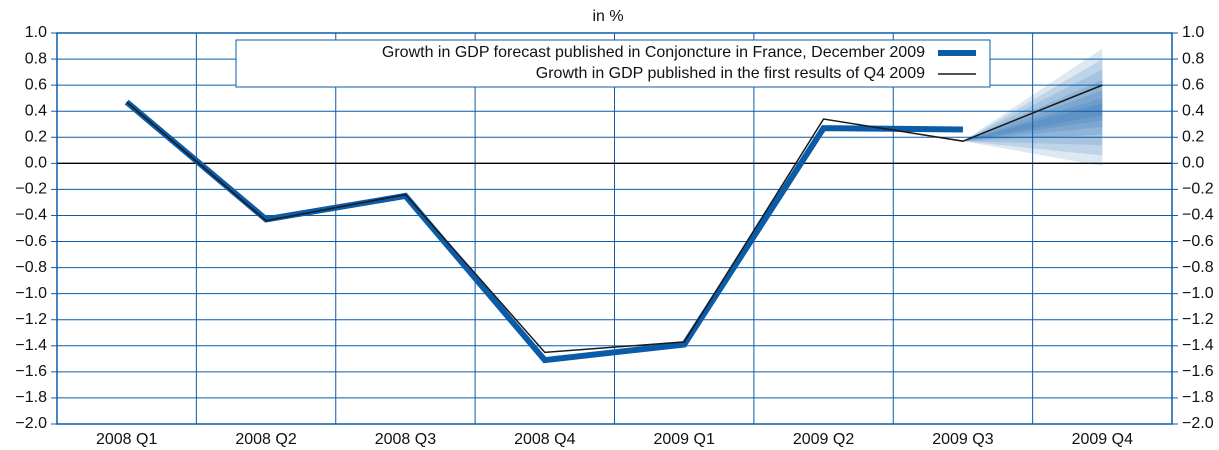 This screenshot has width=1219, height=450. Describe the element at coordinates (607, 16) in the screenshot. I see `chart-title: in %` at that location.